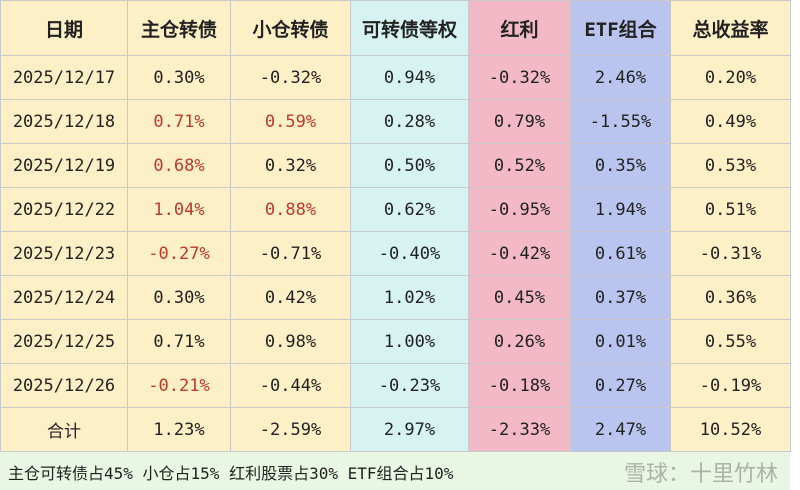 This screenshot has width=800, height=490. I want to click on column-header: 总收益率, so click(730, 28).